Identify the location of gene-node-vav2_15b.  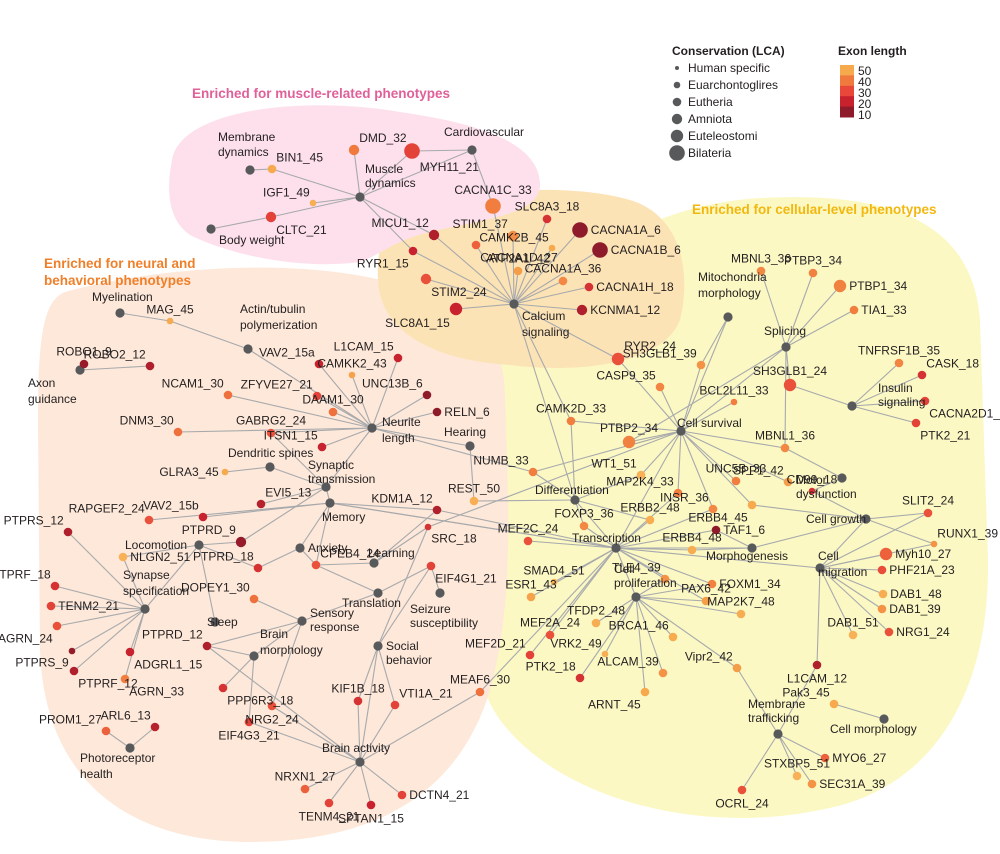
(203, 517).